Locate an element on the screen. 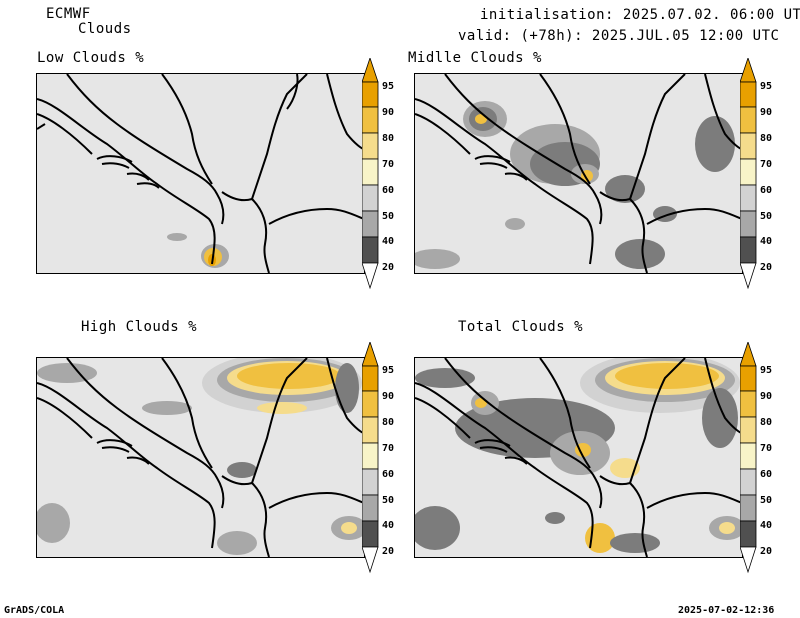 The width and height of the screenshot is (800, 618). panel-title-low: Low Clouds % is located at coordinates (91, 58).